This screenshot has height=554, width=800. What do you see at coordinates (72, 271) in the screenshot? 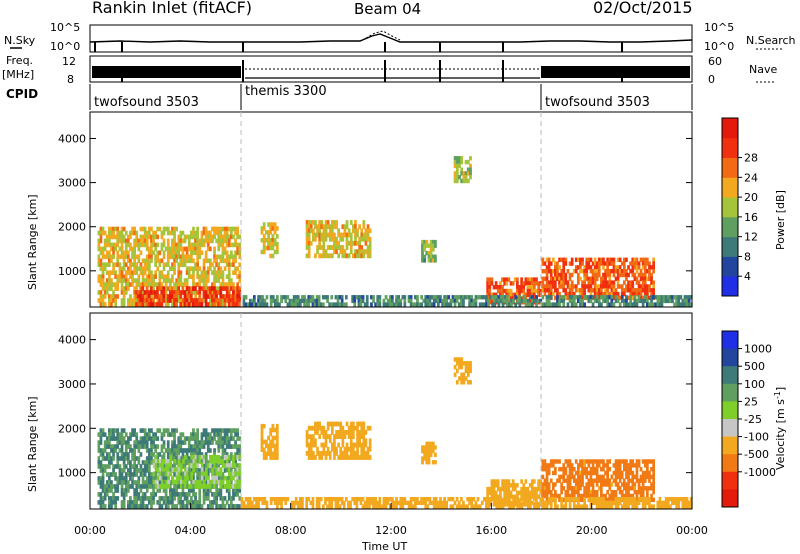
I see `y-tick-label: 1000` at bounding box center [72, 271].